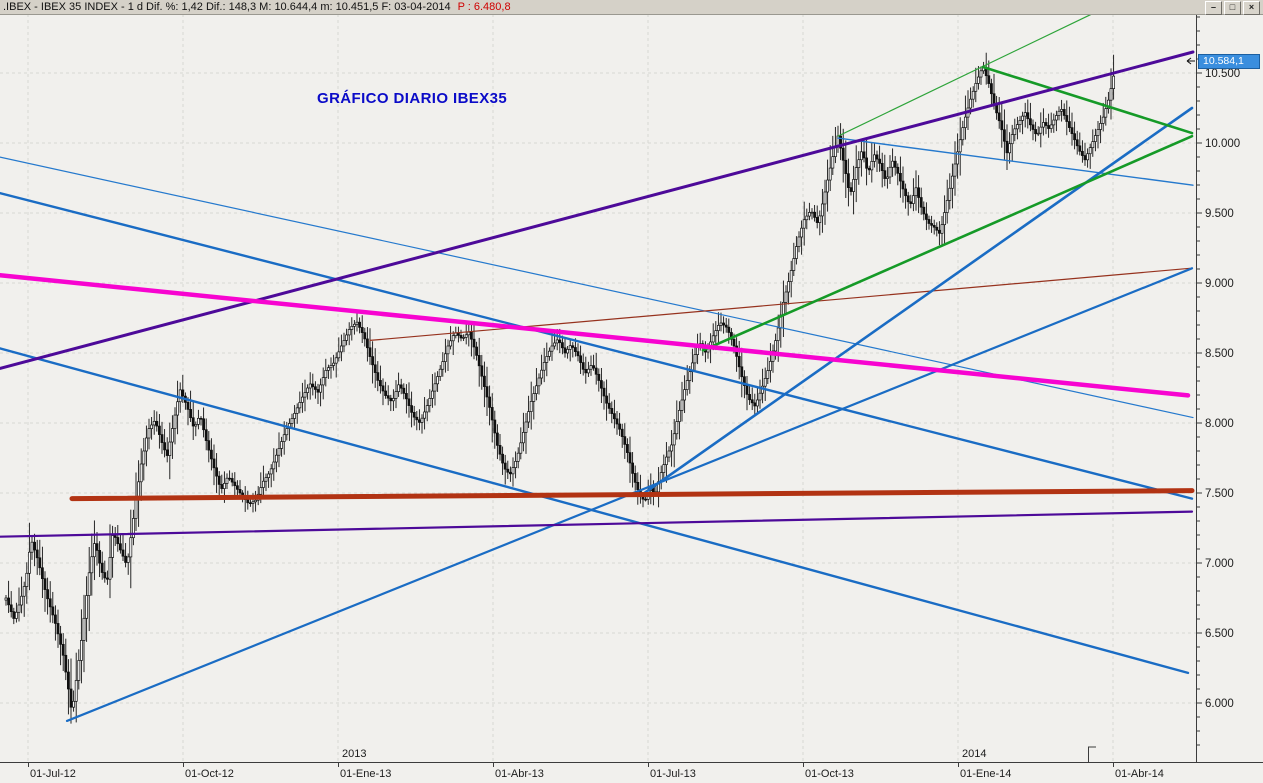  I want to click on maximize-button: □, so click(1232, 8).